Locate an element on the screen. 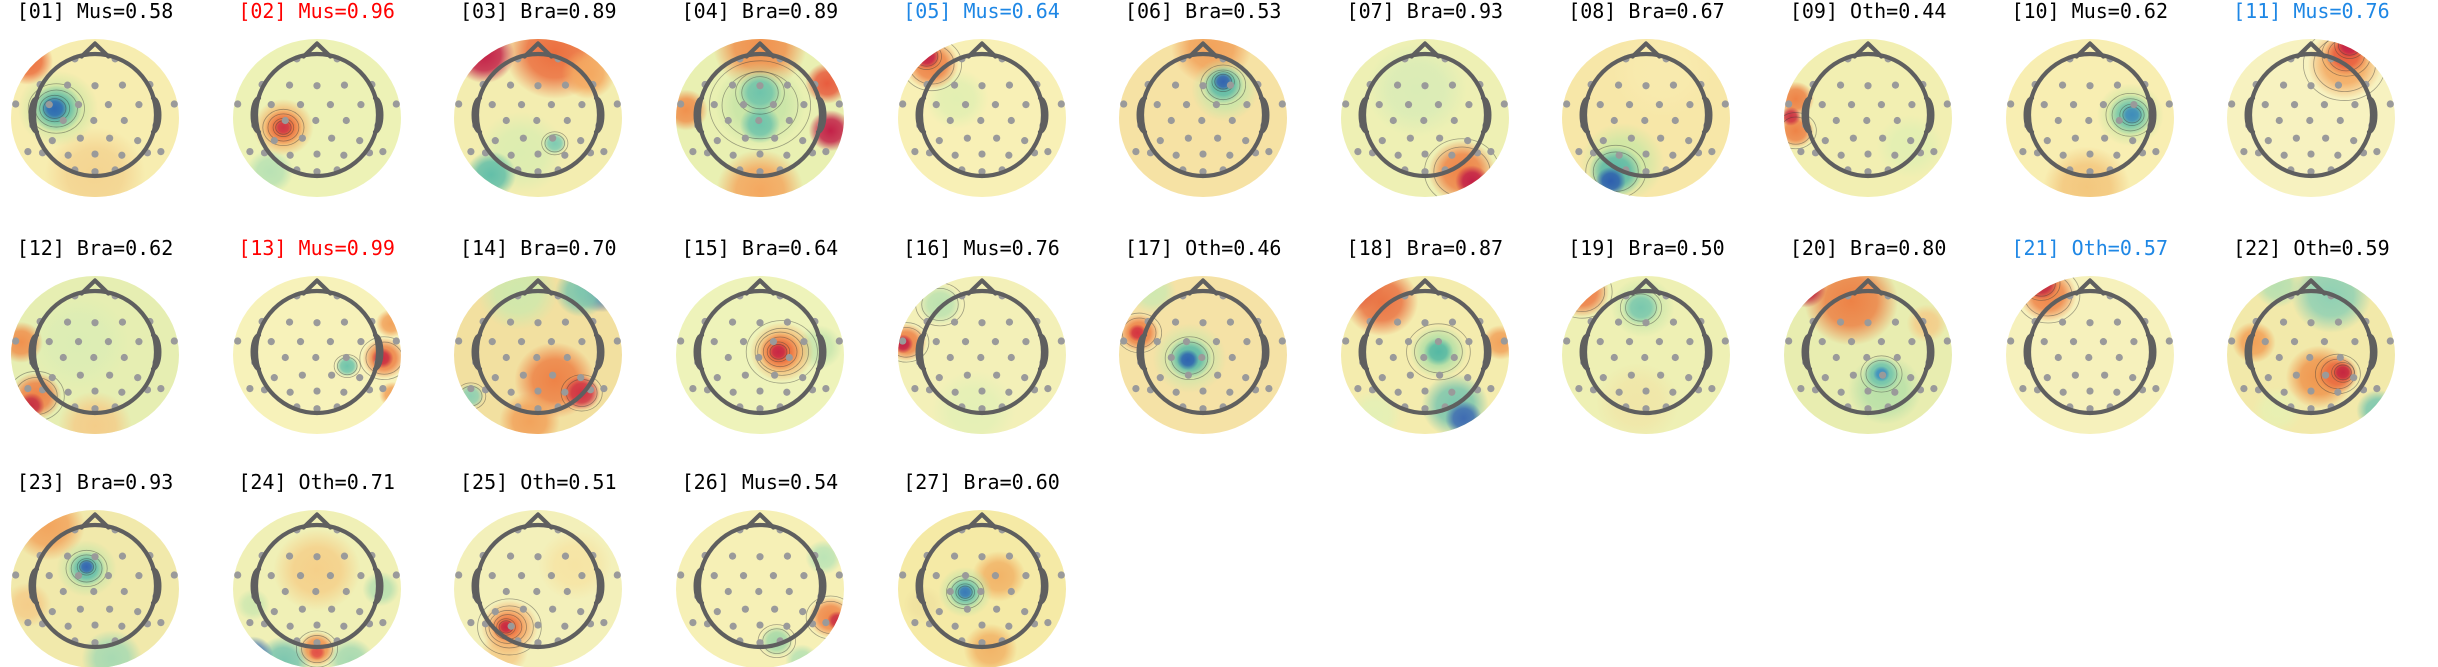 The height and width of the screenshot is (667, 2438). ica-component-tile: [02] Mus=0.96 is located at coordinates (332, 116).